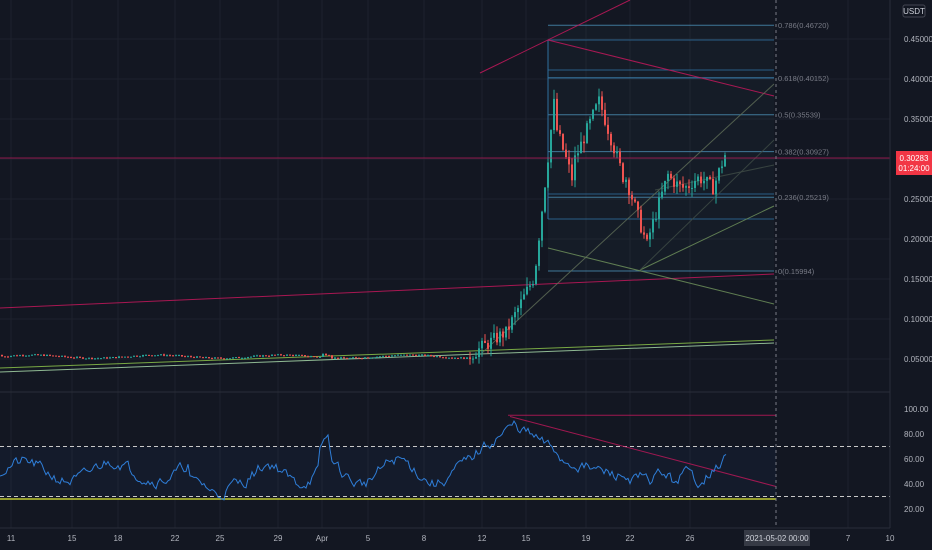  I want to click on date-tick-label: 15, so click(526, 538).